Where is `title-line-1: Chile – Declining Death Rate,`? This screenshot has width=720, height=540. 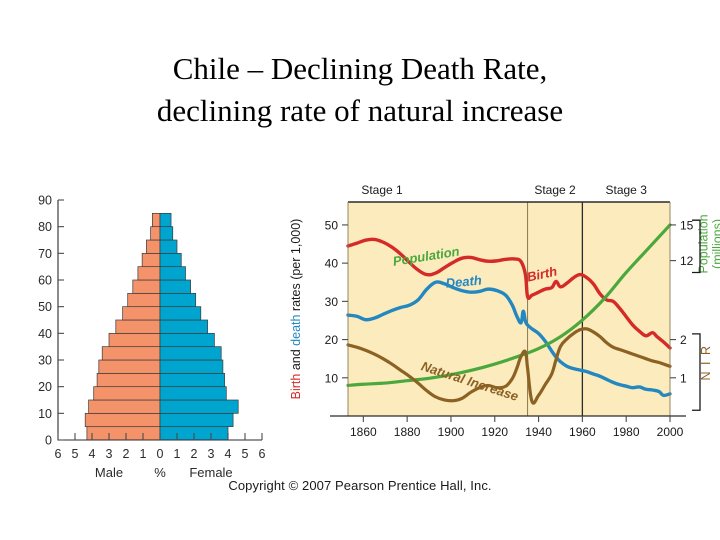
title-line-1: Chile – Declining Death Rate, is located at coordinates (360, 68).